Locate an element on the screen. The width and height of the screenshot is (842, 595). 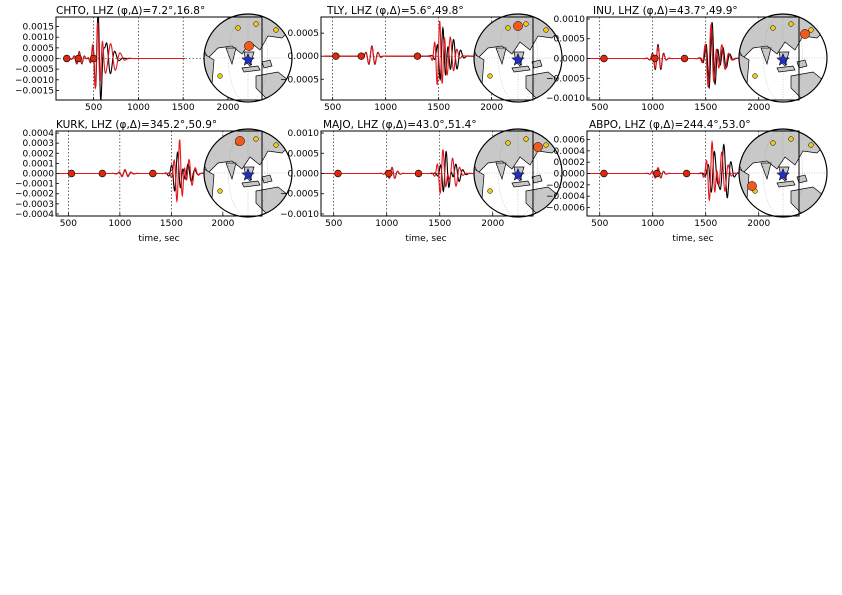
panel-title: CHTO, LHZ (φ,Δ)=7.2°,16.8° is located at coordinates (130, 11).